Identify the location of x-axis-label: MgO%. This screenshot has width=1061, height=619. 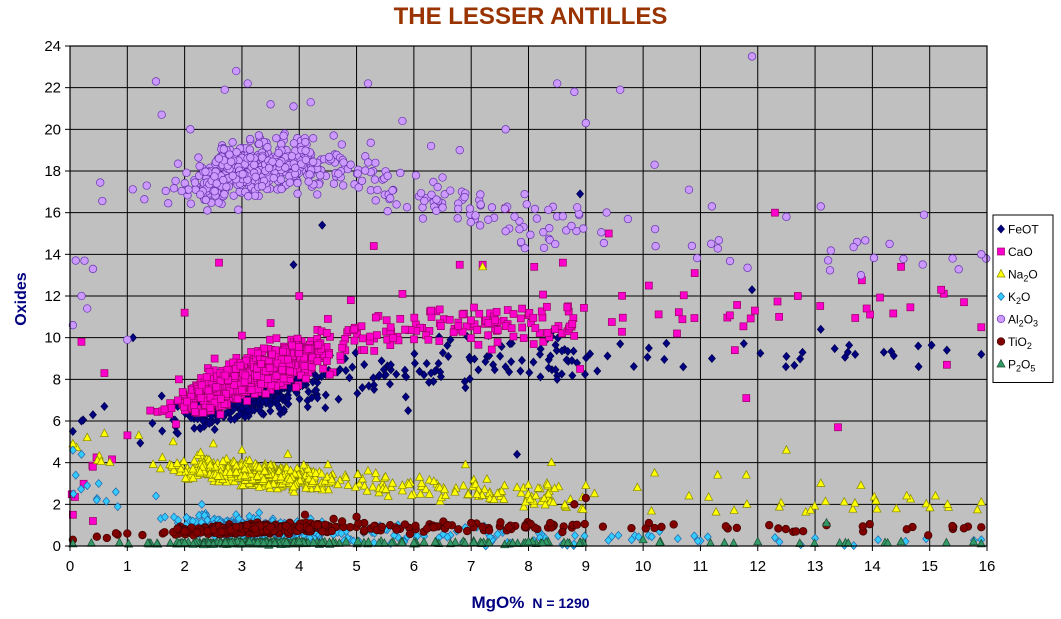
(498, 602).